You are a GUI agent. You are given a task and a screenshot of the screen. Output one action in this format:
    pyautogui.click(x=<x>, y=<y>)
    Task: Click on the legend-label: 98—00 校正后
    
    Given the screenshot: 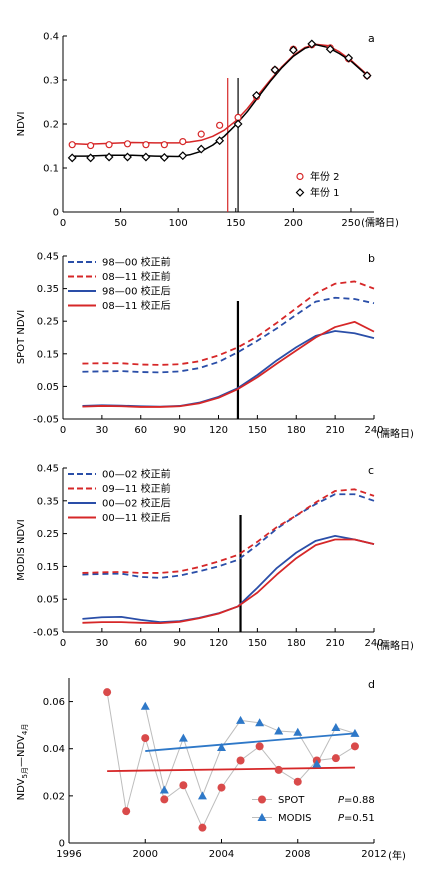 What is the action you would take?
    pyautogui.click(x=136, y=291)
    